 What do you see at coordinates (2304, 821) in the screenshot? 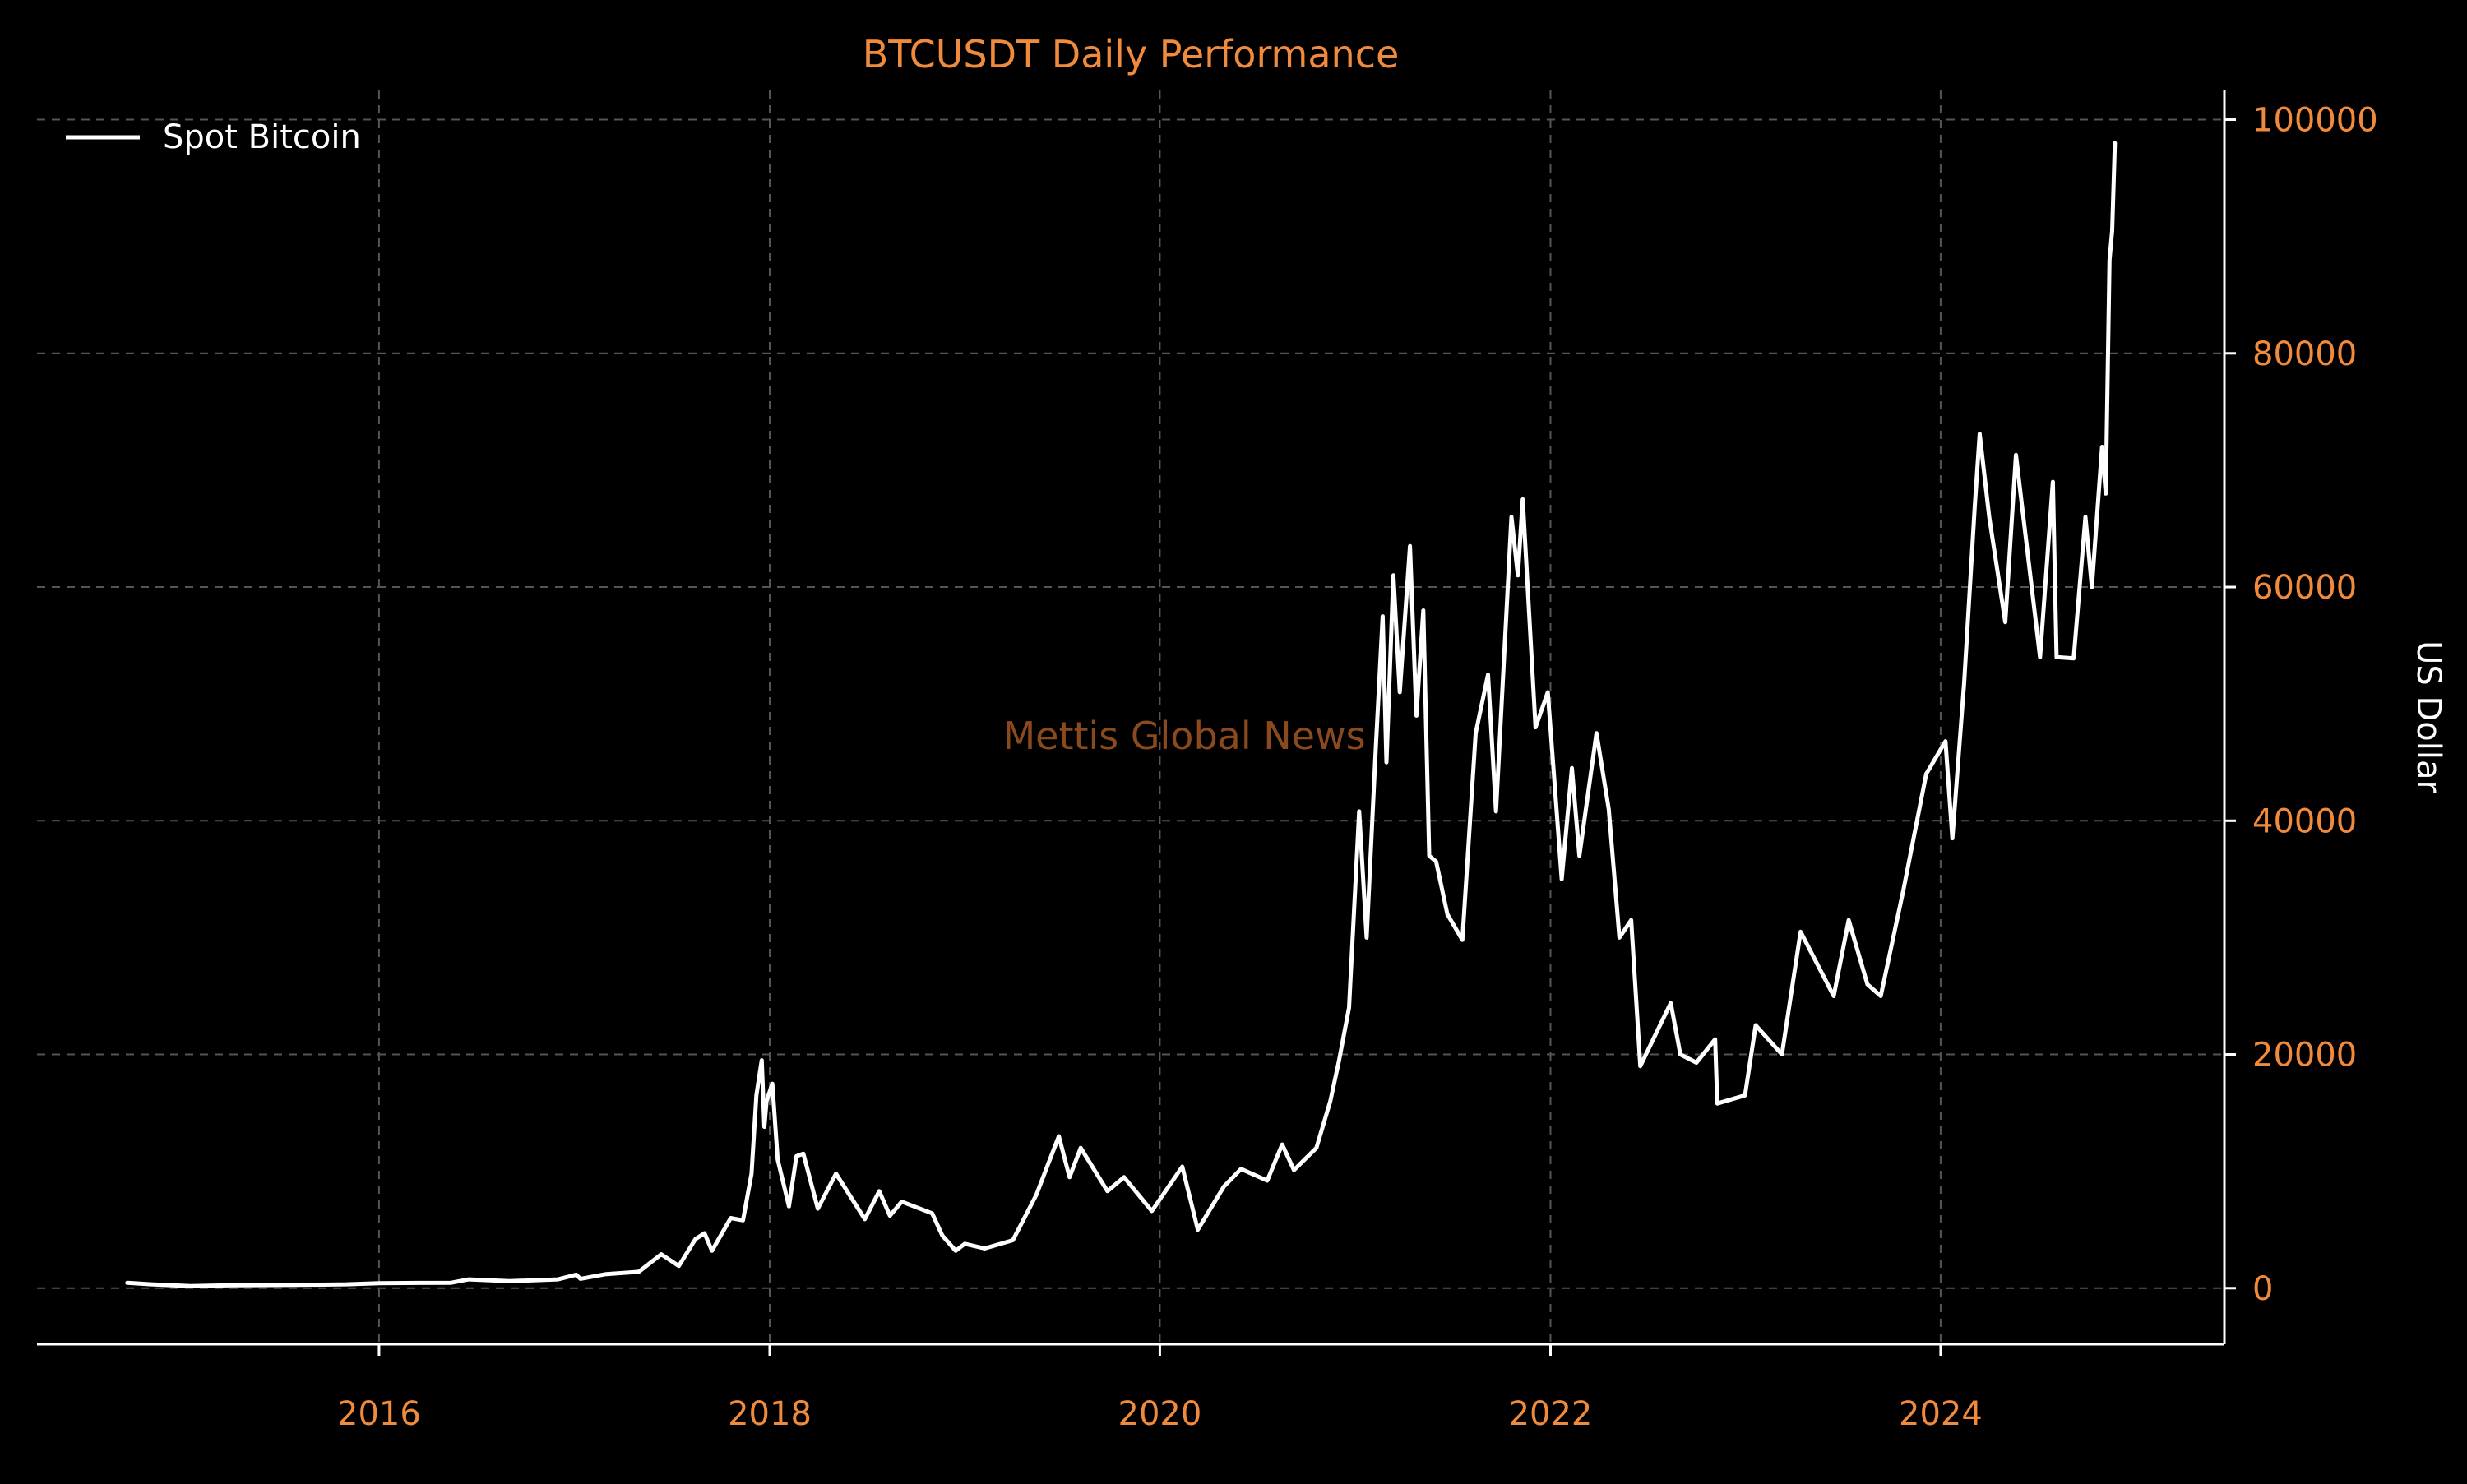
I see `y-tick-label: 40000` at bounding box center [2304, 821].